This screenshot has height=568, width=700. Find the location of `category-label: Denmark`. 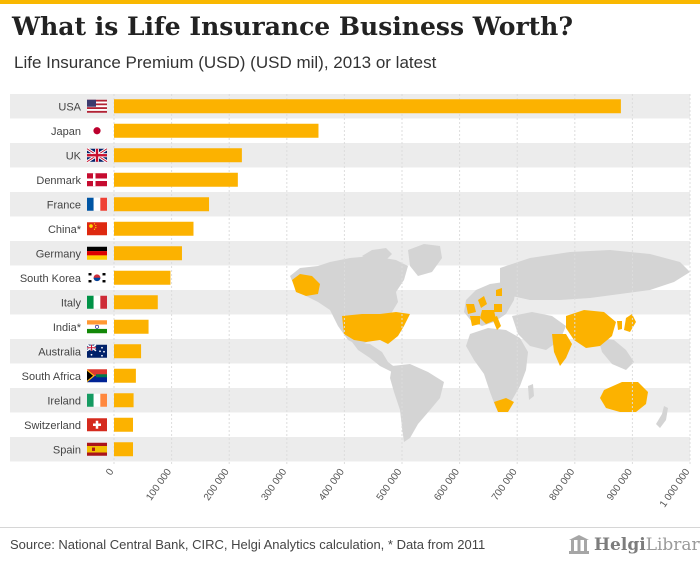

category-label: Denmark is located at coordinates (58, 181).